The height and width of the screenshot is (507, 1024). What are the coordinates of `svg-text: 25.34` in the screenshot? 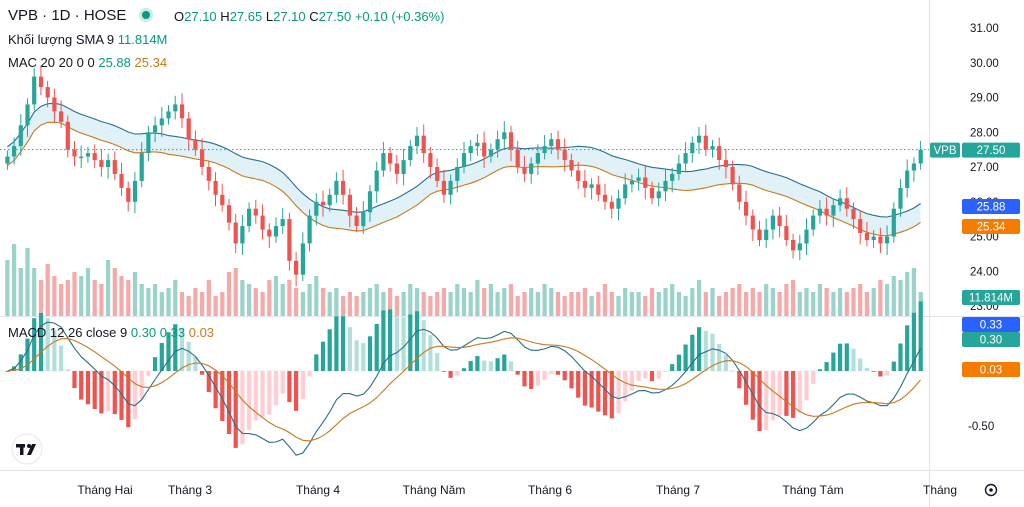 It's located at (991, 228).